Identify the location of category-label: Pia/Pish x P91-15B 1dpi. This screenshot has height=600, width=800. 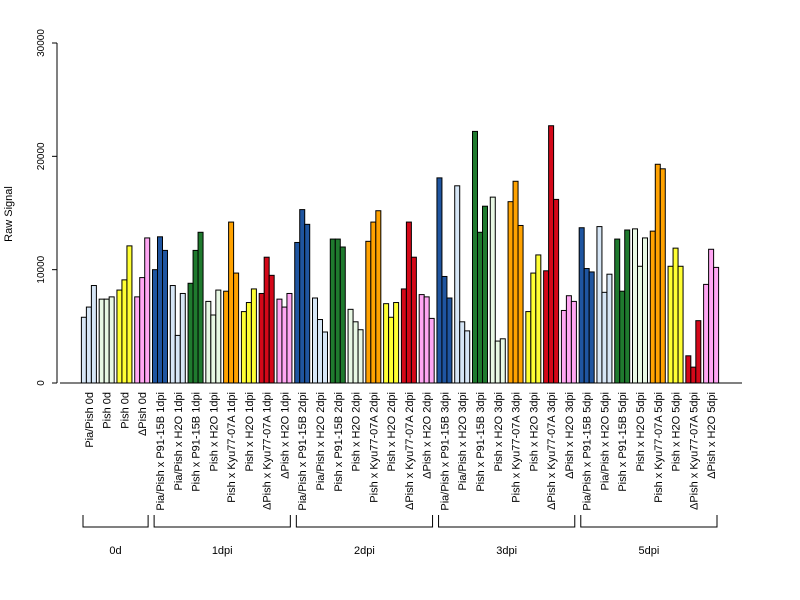
(161, 451).